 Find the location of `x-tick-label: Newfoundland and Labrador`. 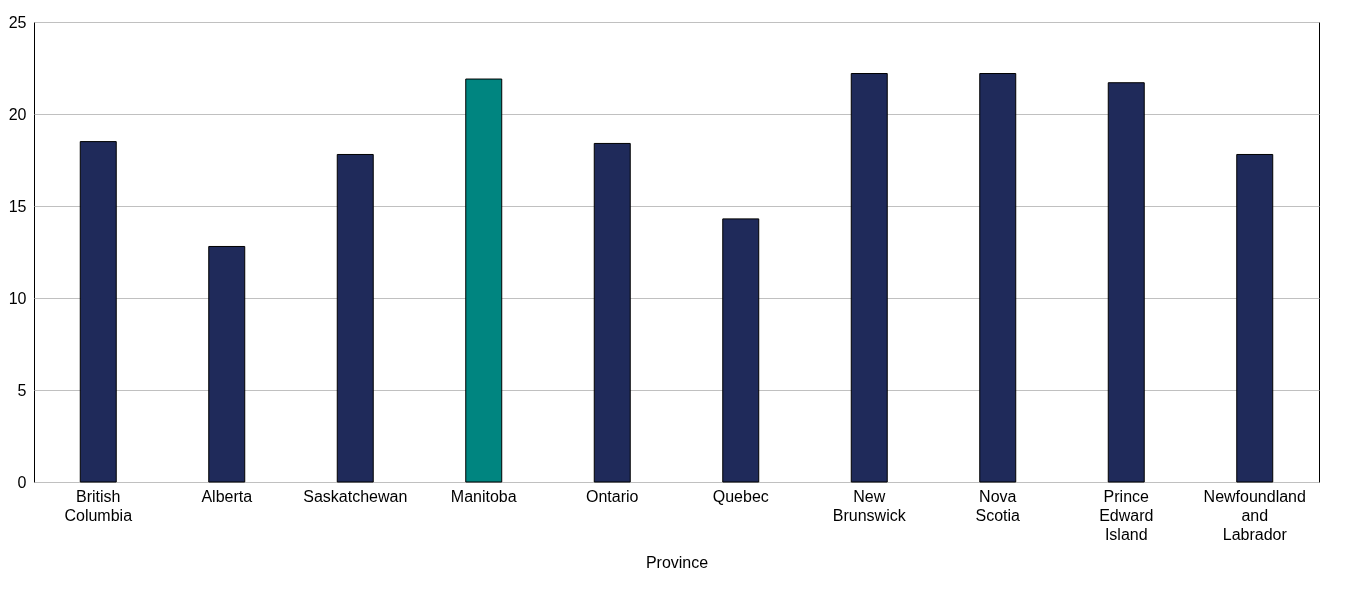

x-tick-label: Newfoundland and Labrador is located at coordinates (1254, 515).